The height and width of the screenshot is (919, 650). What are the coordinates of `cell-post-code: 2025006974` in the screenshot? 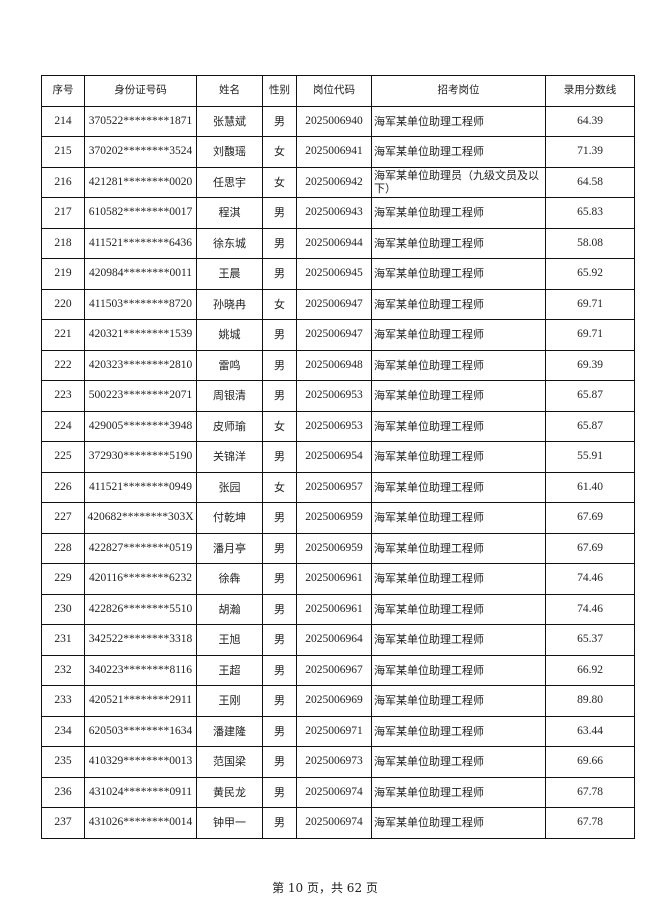 It's located at (334, 823).